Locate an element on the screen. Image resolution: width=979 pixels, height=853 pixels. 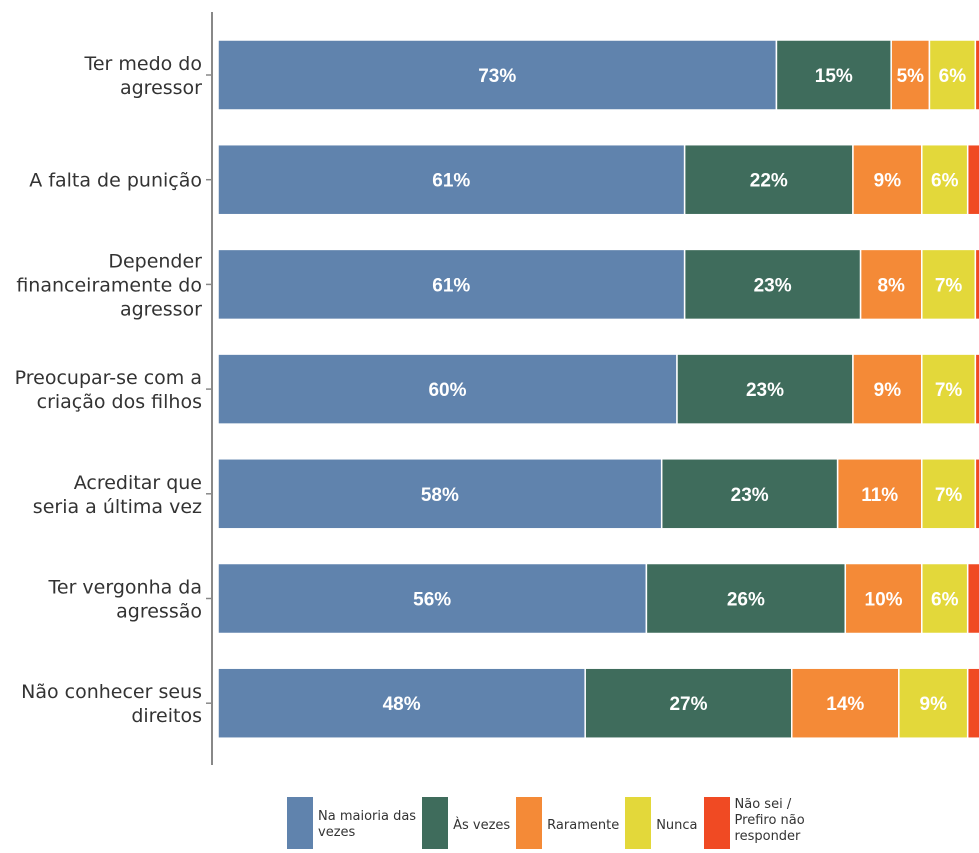
legend-label: Às vezes is located at coordinates (482, 825).